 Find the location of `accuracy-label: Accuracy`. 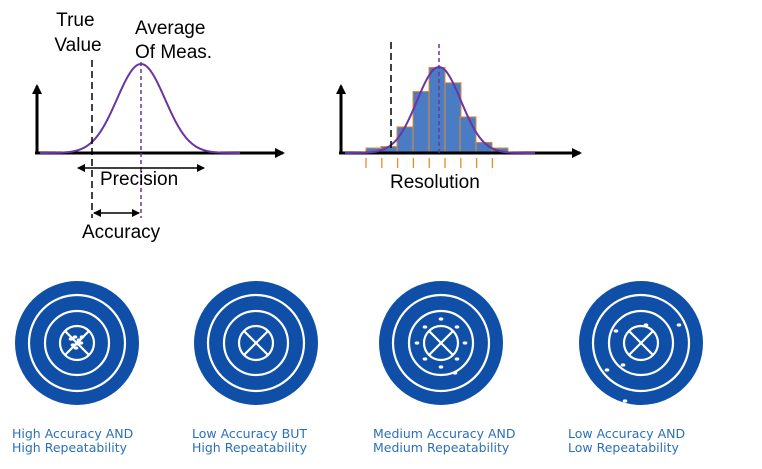

accuracy-label: Accuracy is located at coordinates (121, 232).